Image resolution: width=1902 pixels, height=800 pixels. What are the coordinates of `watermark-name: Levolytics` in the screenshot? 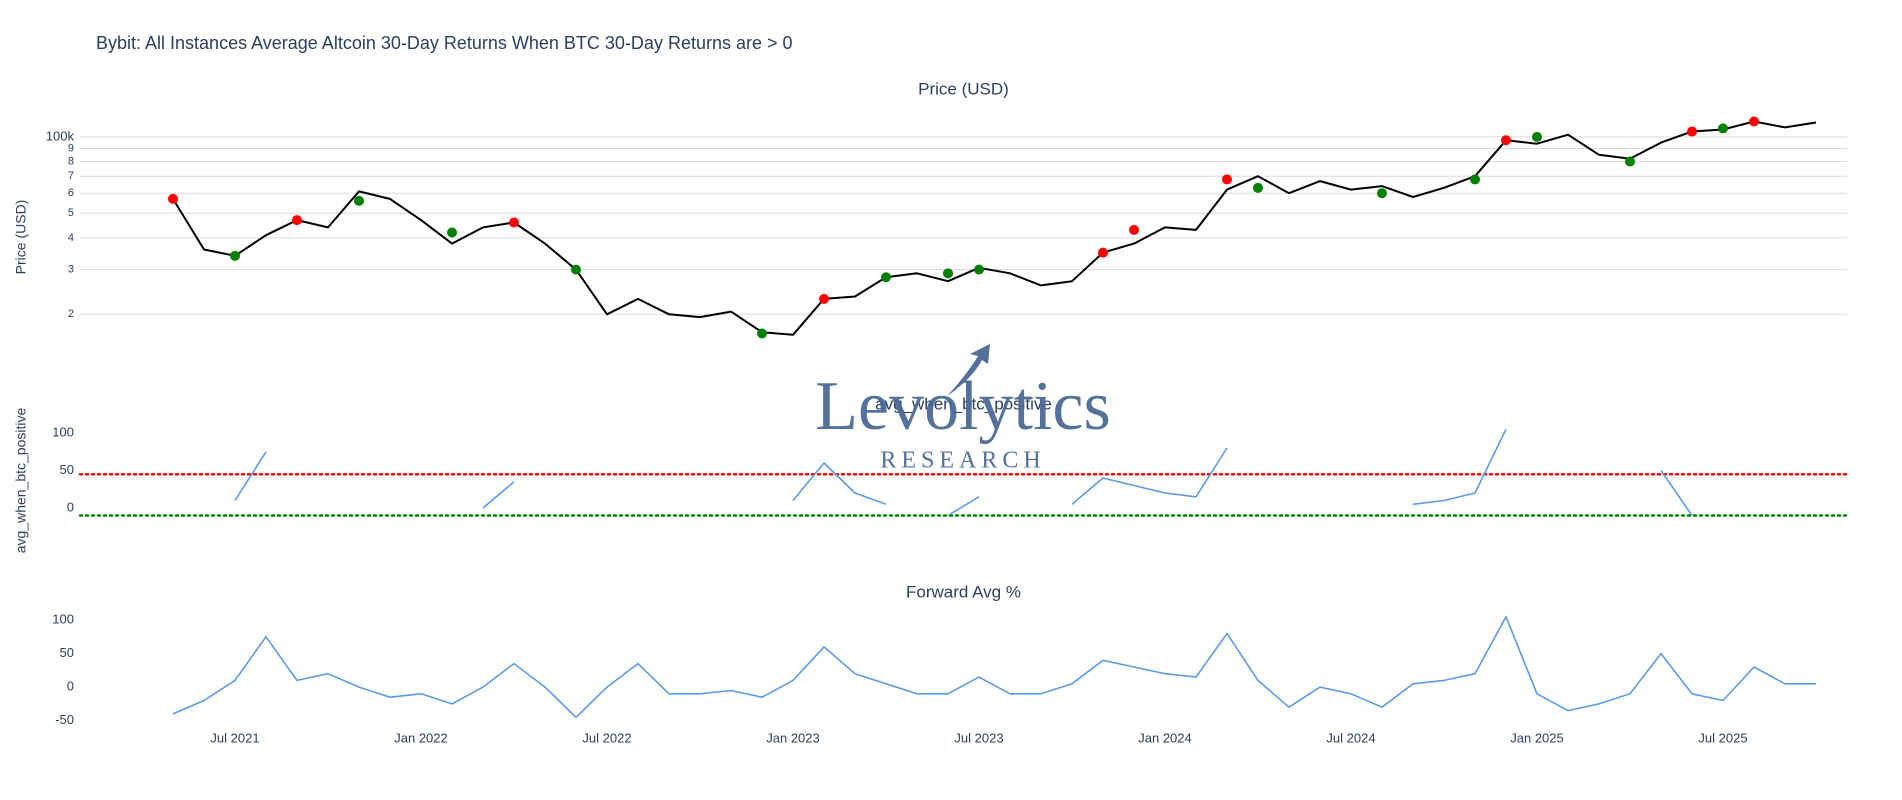 It's located at (962, 406).